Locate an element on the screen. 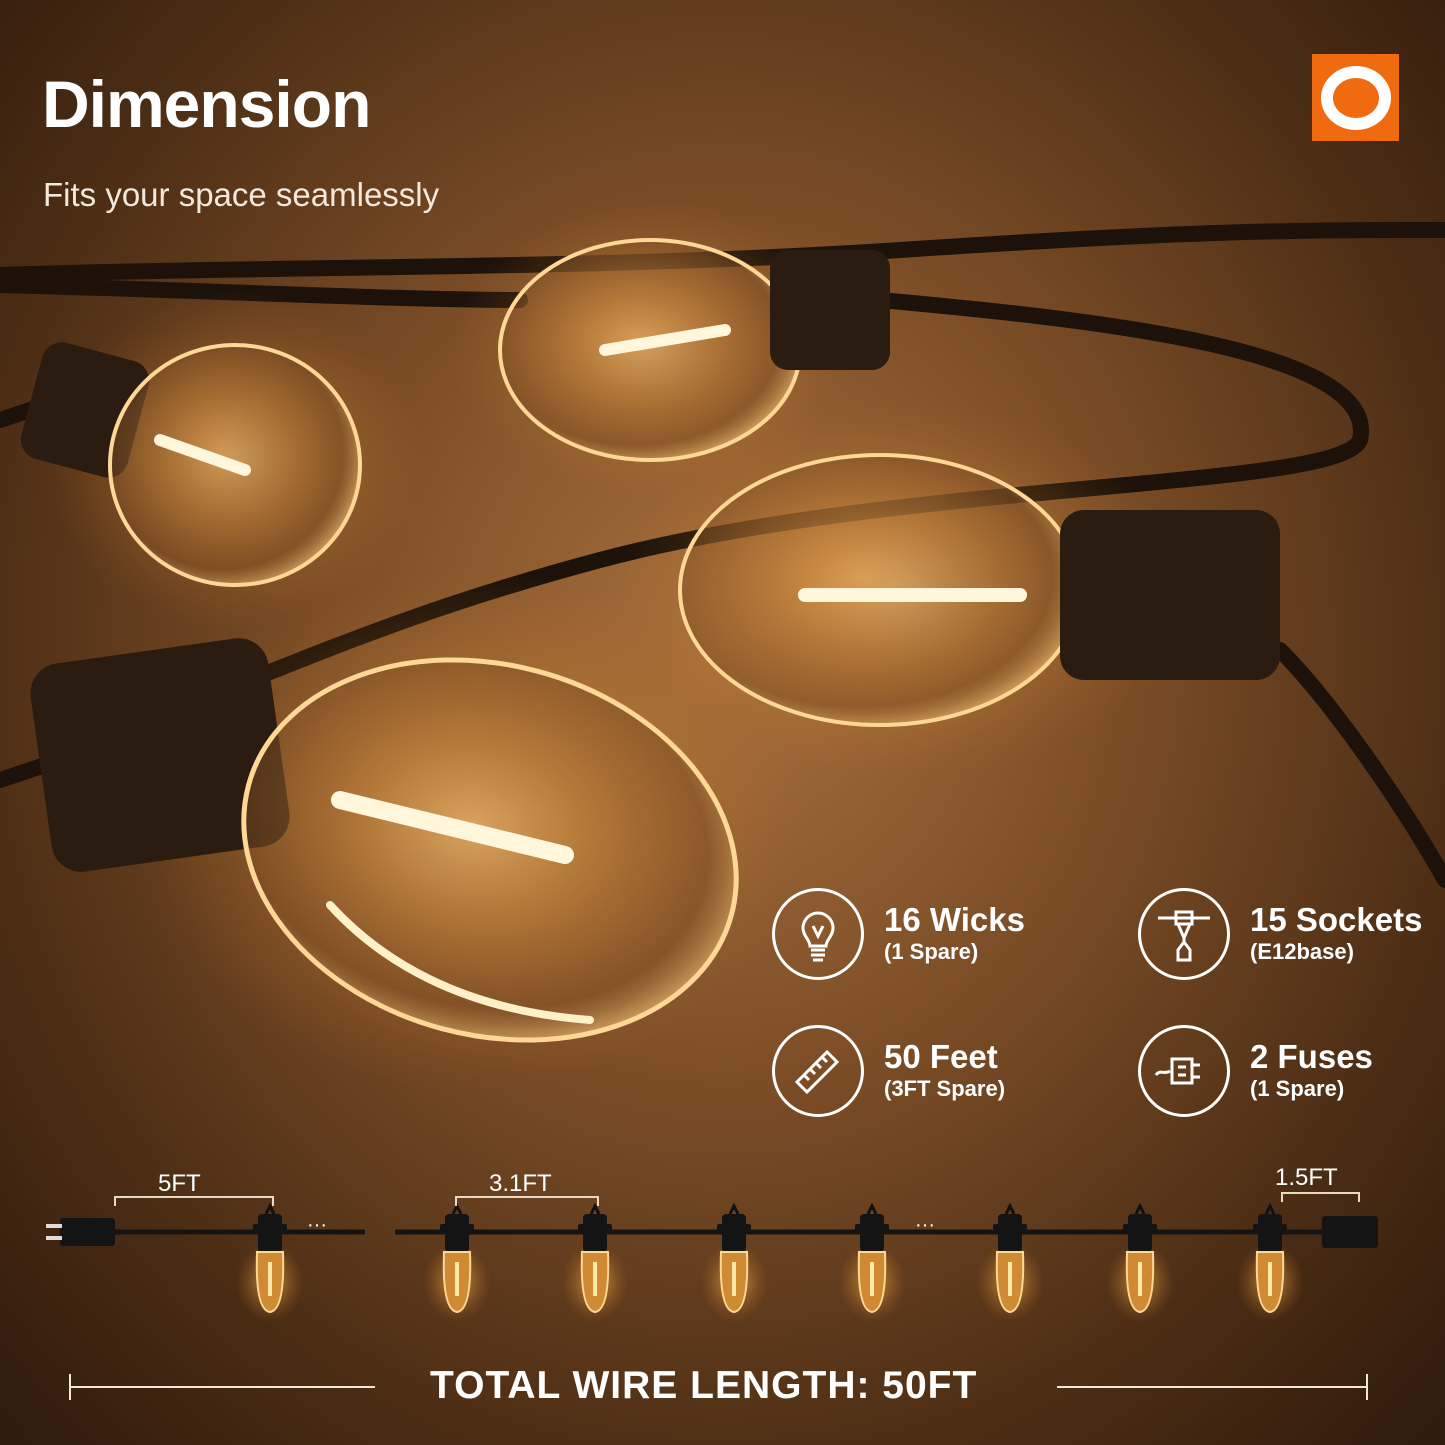 The width and height of the screenshot is (1445, 1445). light-bulb-icon is located at coordinates (818, 934).